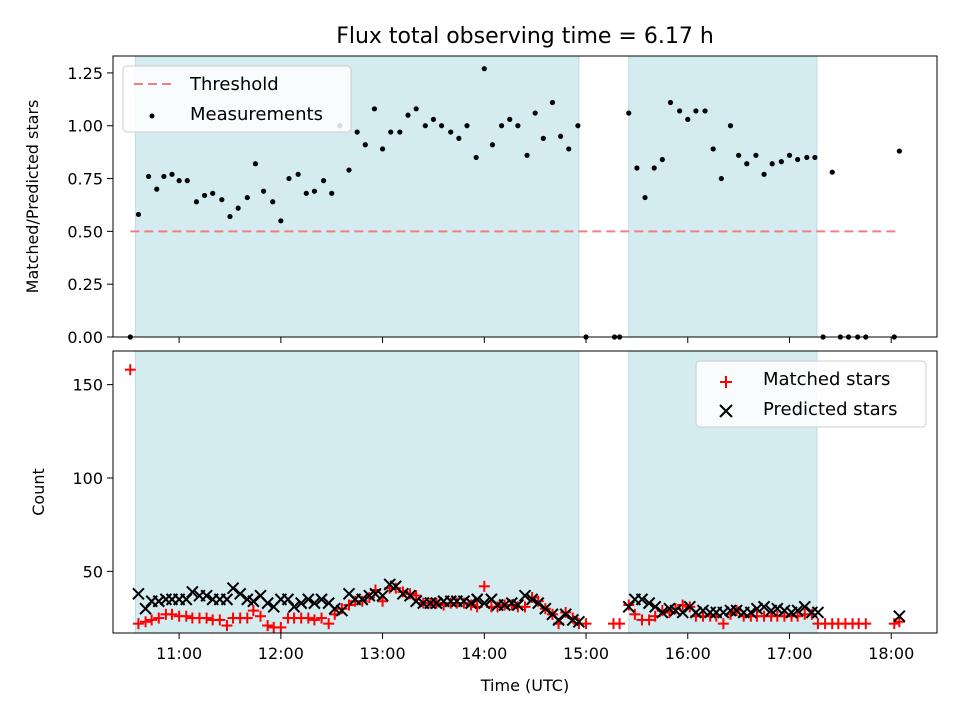 This screenshot has width=960, height=720. I want to click on top-y-tick-label: 0.75, so click(85, 179).